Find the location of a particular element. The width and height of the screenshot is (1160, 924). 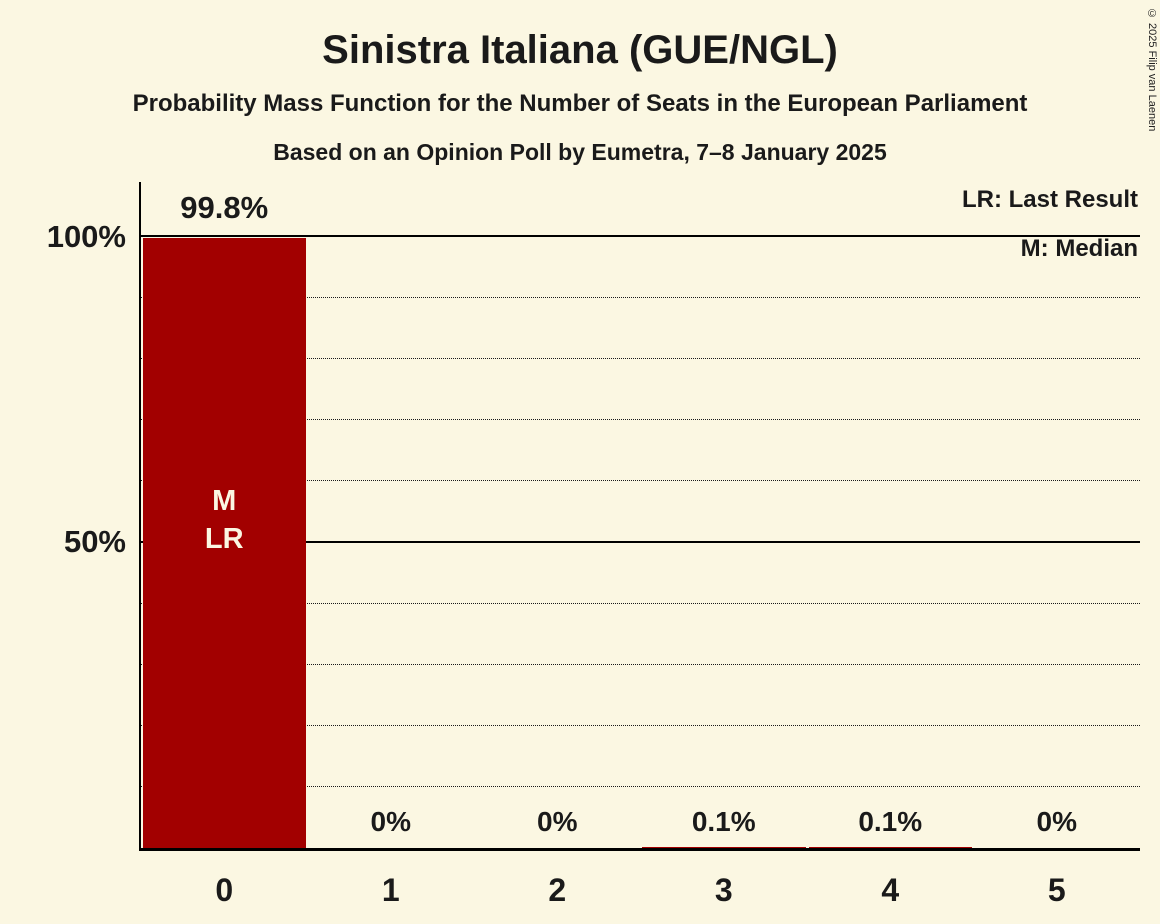

gridline-60-dotted is located at coordinates (640, 481).